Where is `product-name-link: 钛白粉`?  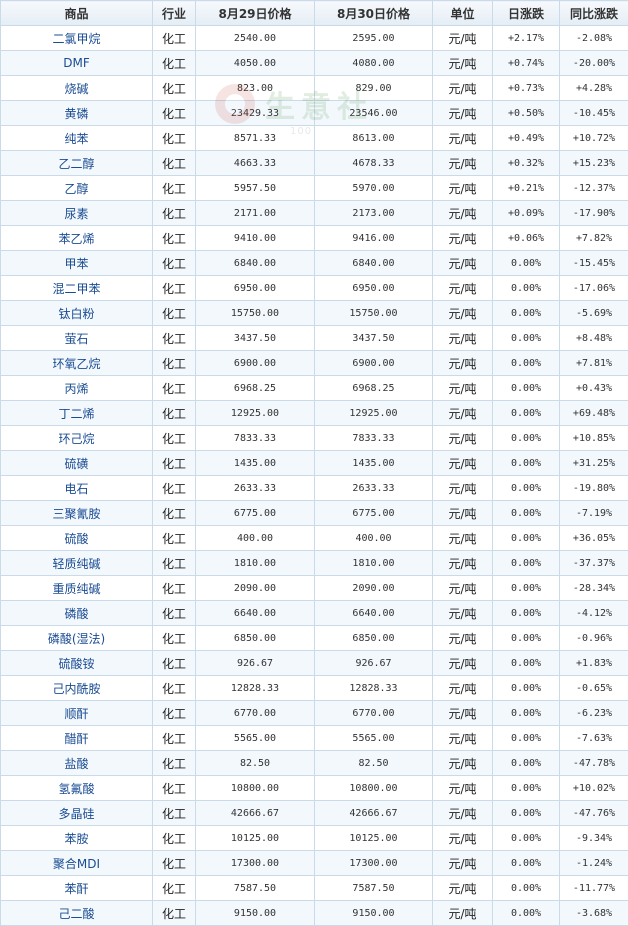 product-name-link: 钛白粉 is located at coordinates (76, 313).